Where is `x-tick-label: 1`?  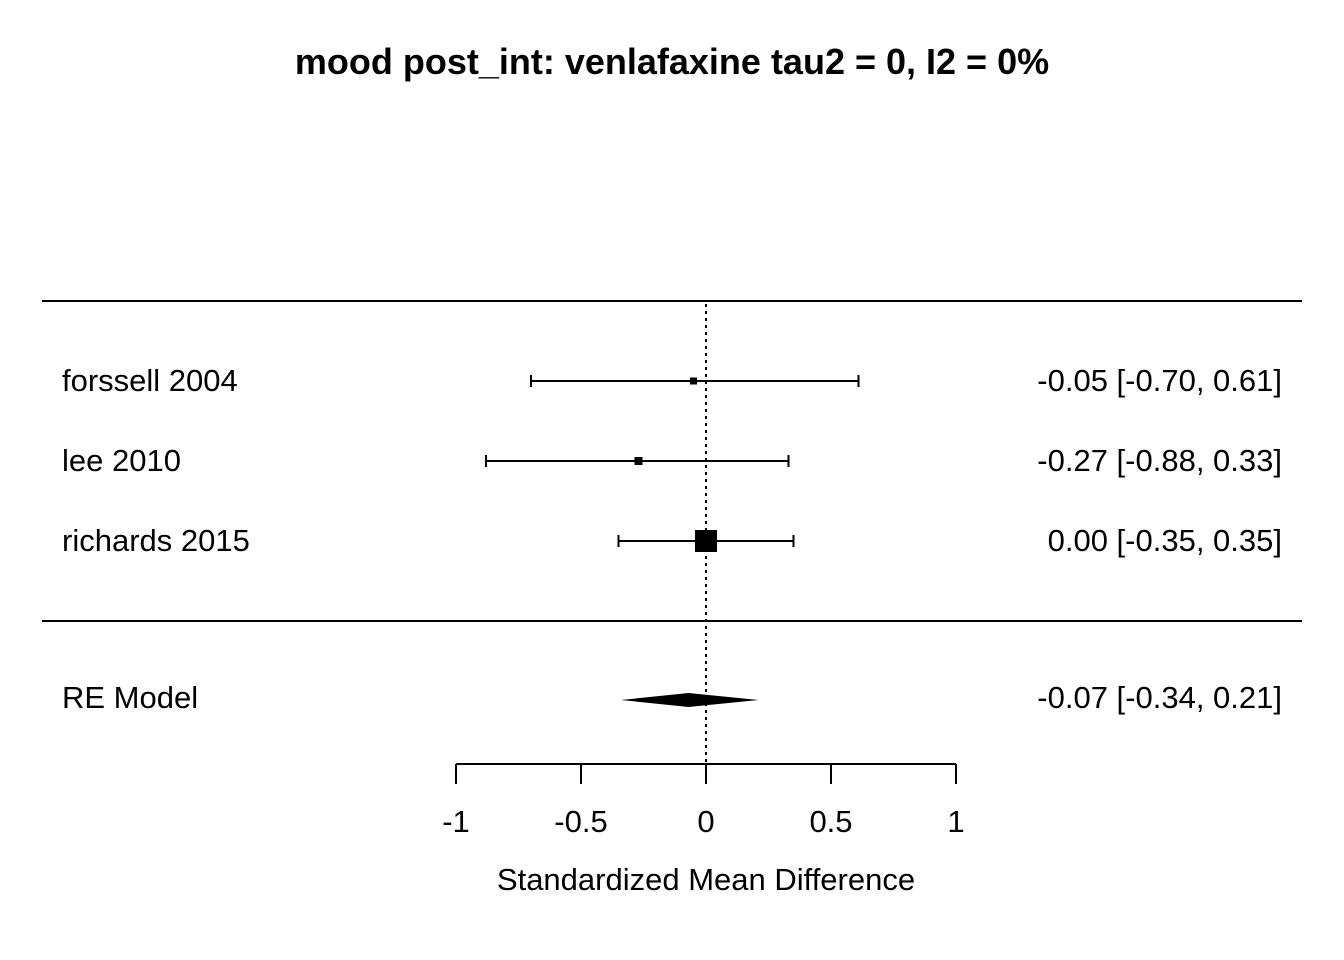 x-tick-label: 1 is located at coordinates (955, 821).